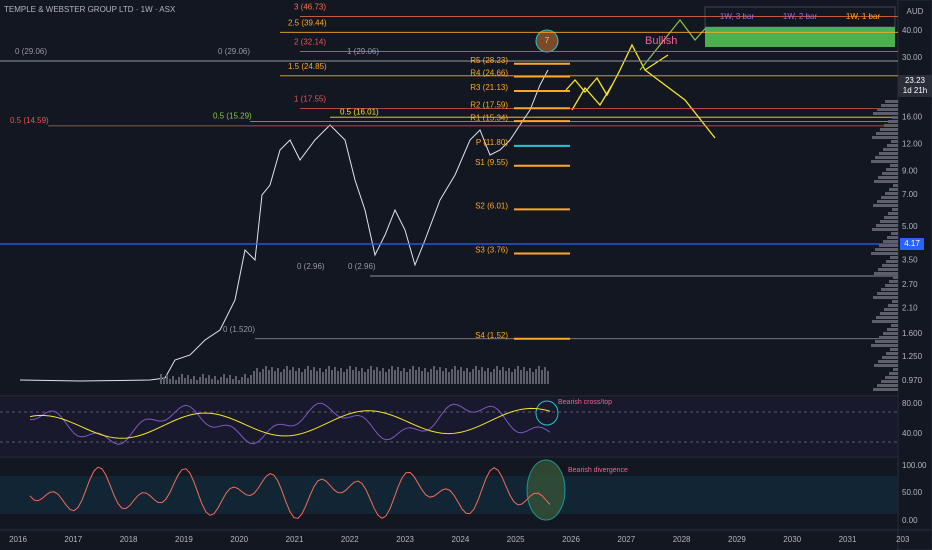 The image size is (932, 550). What do you see at coordinates (910, 520) in the screenshot?
I see `stoch-tick-label: 0.00` at bounding box center [910, 520].